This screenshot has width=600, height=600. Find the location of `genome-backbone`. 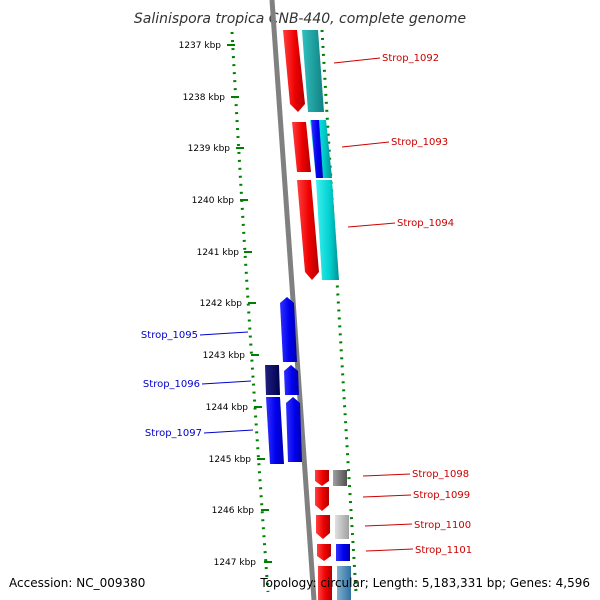

genome-backbone is located at coordinates (293, 300).